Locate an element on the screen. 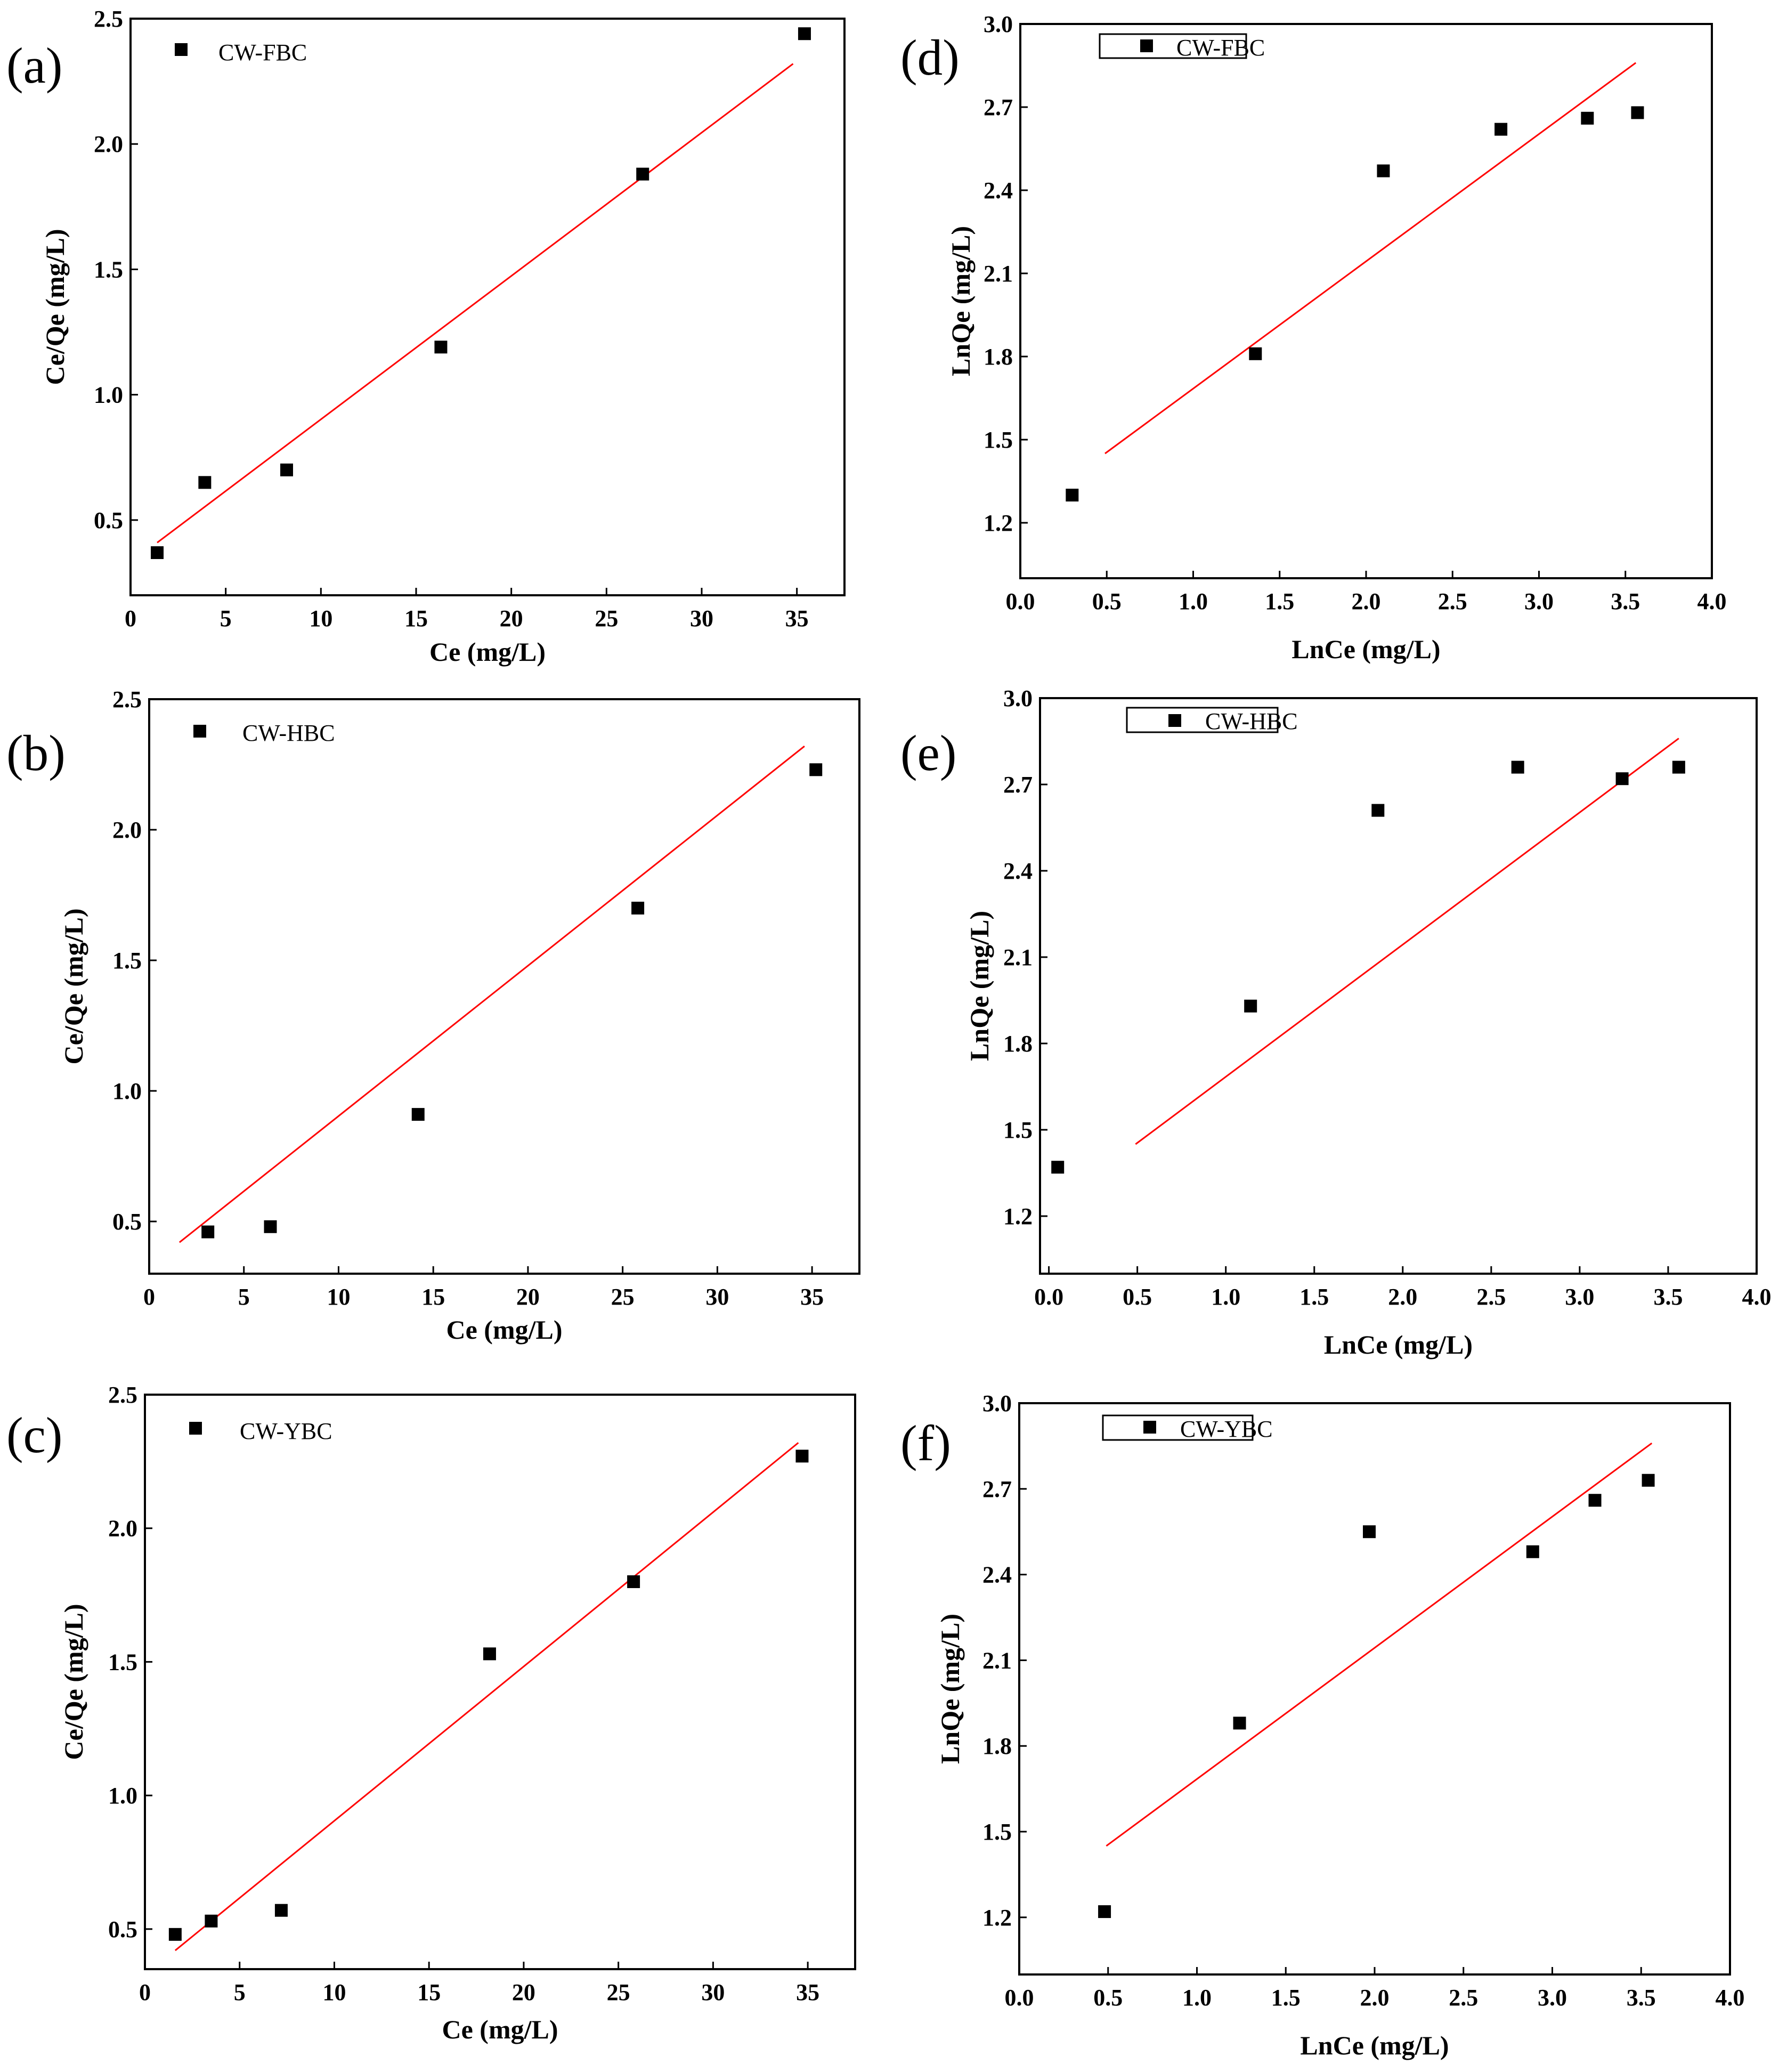 The height and width of the screenshot is (2072, 1779). x-tick-label: 20 is located at coordinates (511, 618).